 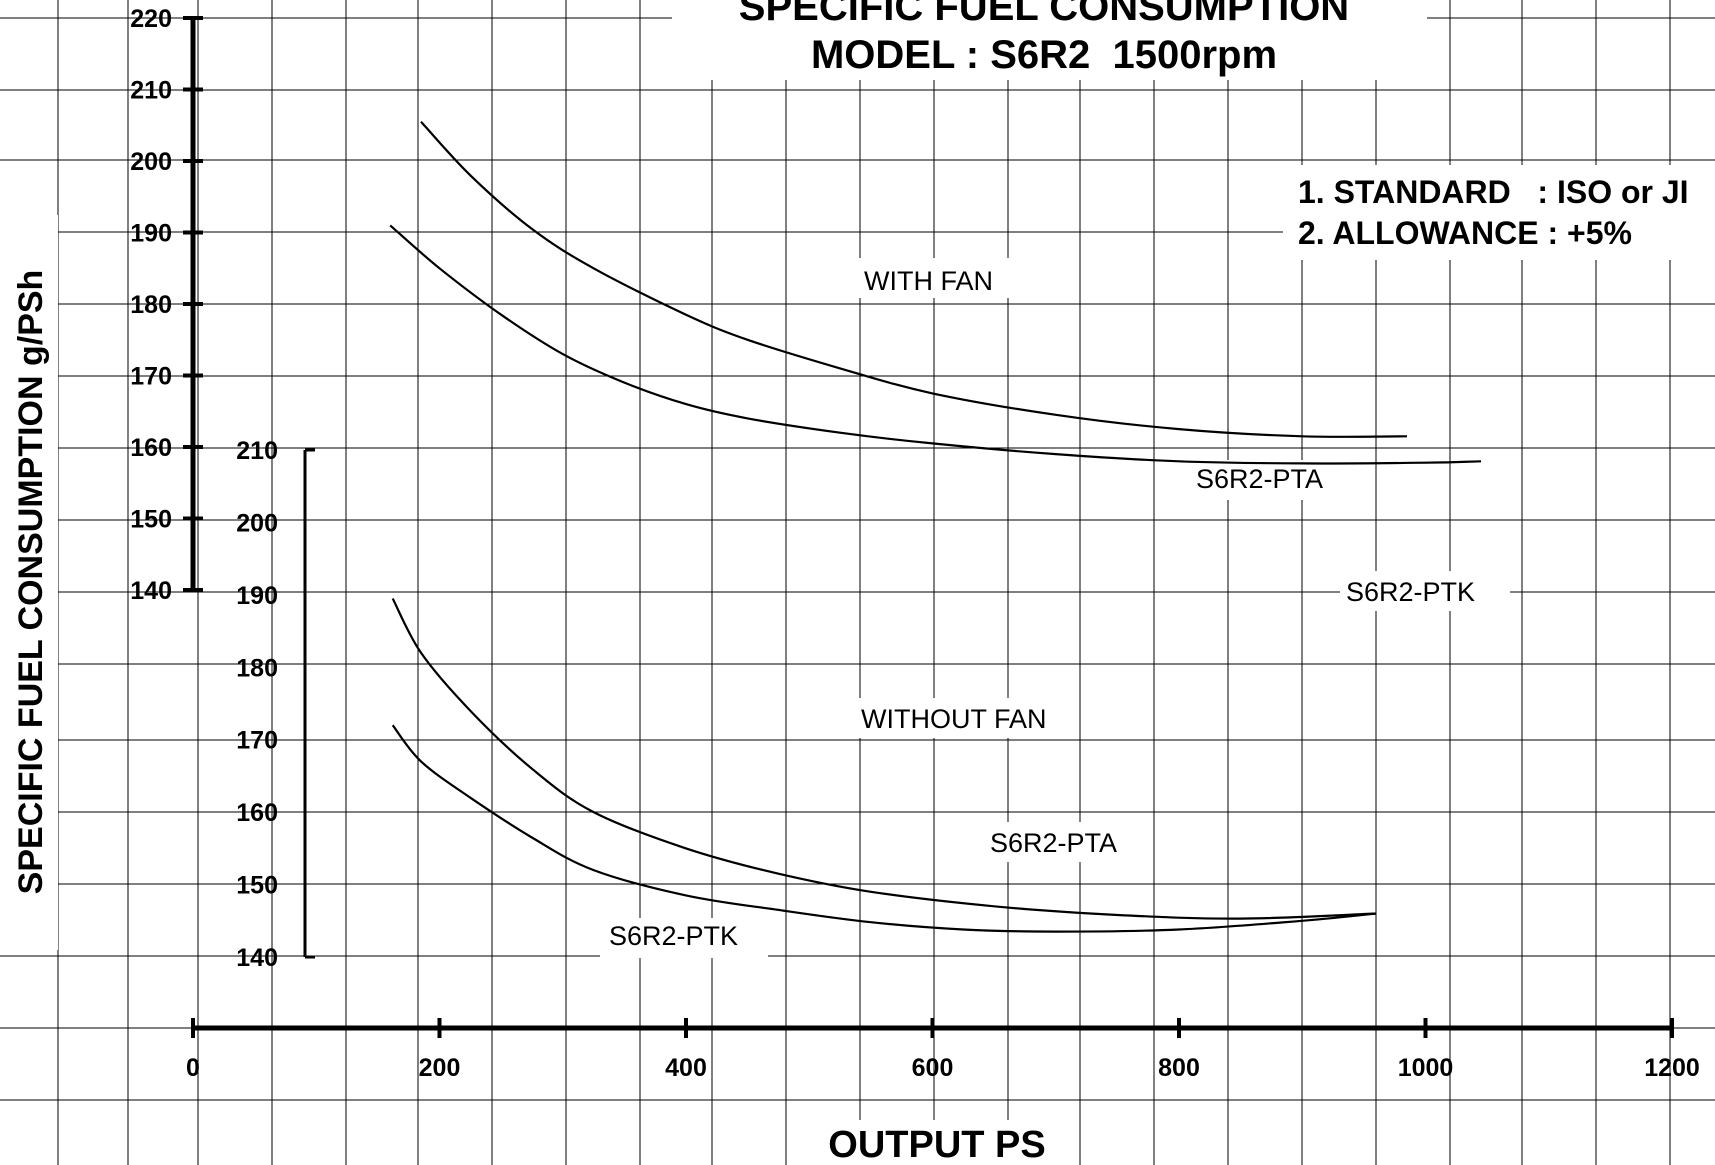 What do you see at coordinates (440, 1068) in the screenshot?
I see `x-tick-label: 200` at bounding box center [440, 1068].